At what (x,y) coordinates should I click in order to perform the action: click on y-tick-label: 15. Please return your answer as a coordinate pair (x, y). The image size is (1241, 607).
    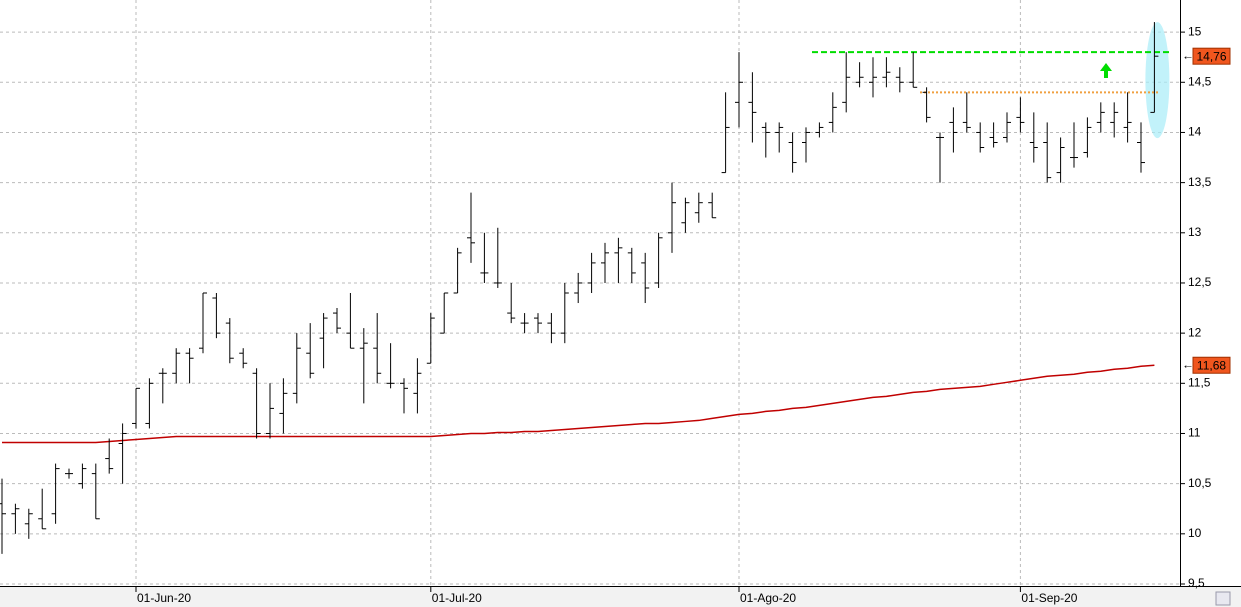
    Looking at the image, I should click on (1195, 31).